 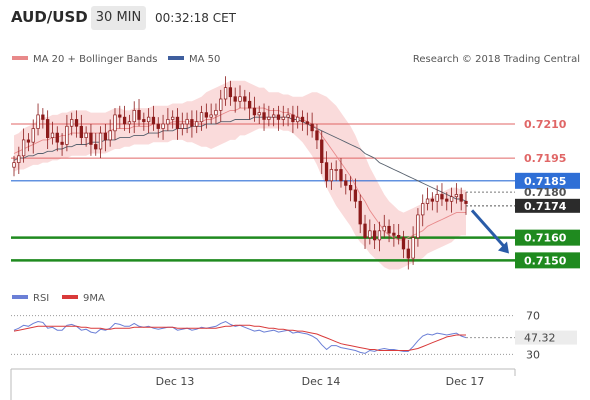 What do you see at coordinates (545, 181) in the screenshot?
I see `pivot-label: 0.7185` at bounding box center [545, 181].